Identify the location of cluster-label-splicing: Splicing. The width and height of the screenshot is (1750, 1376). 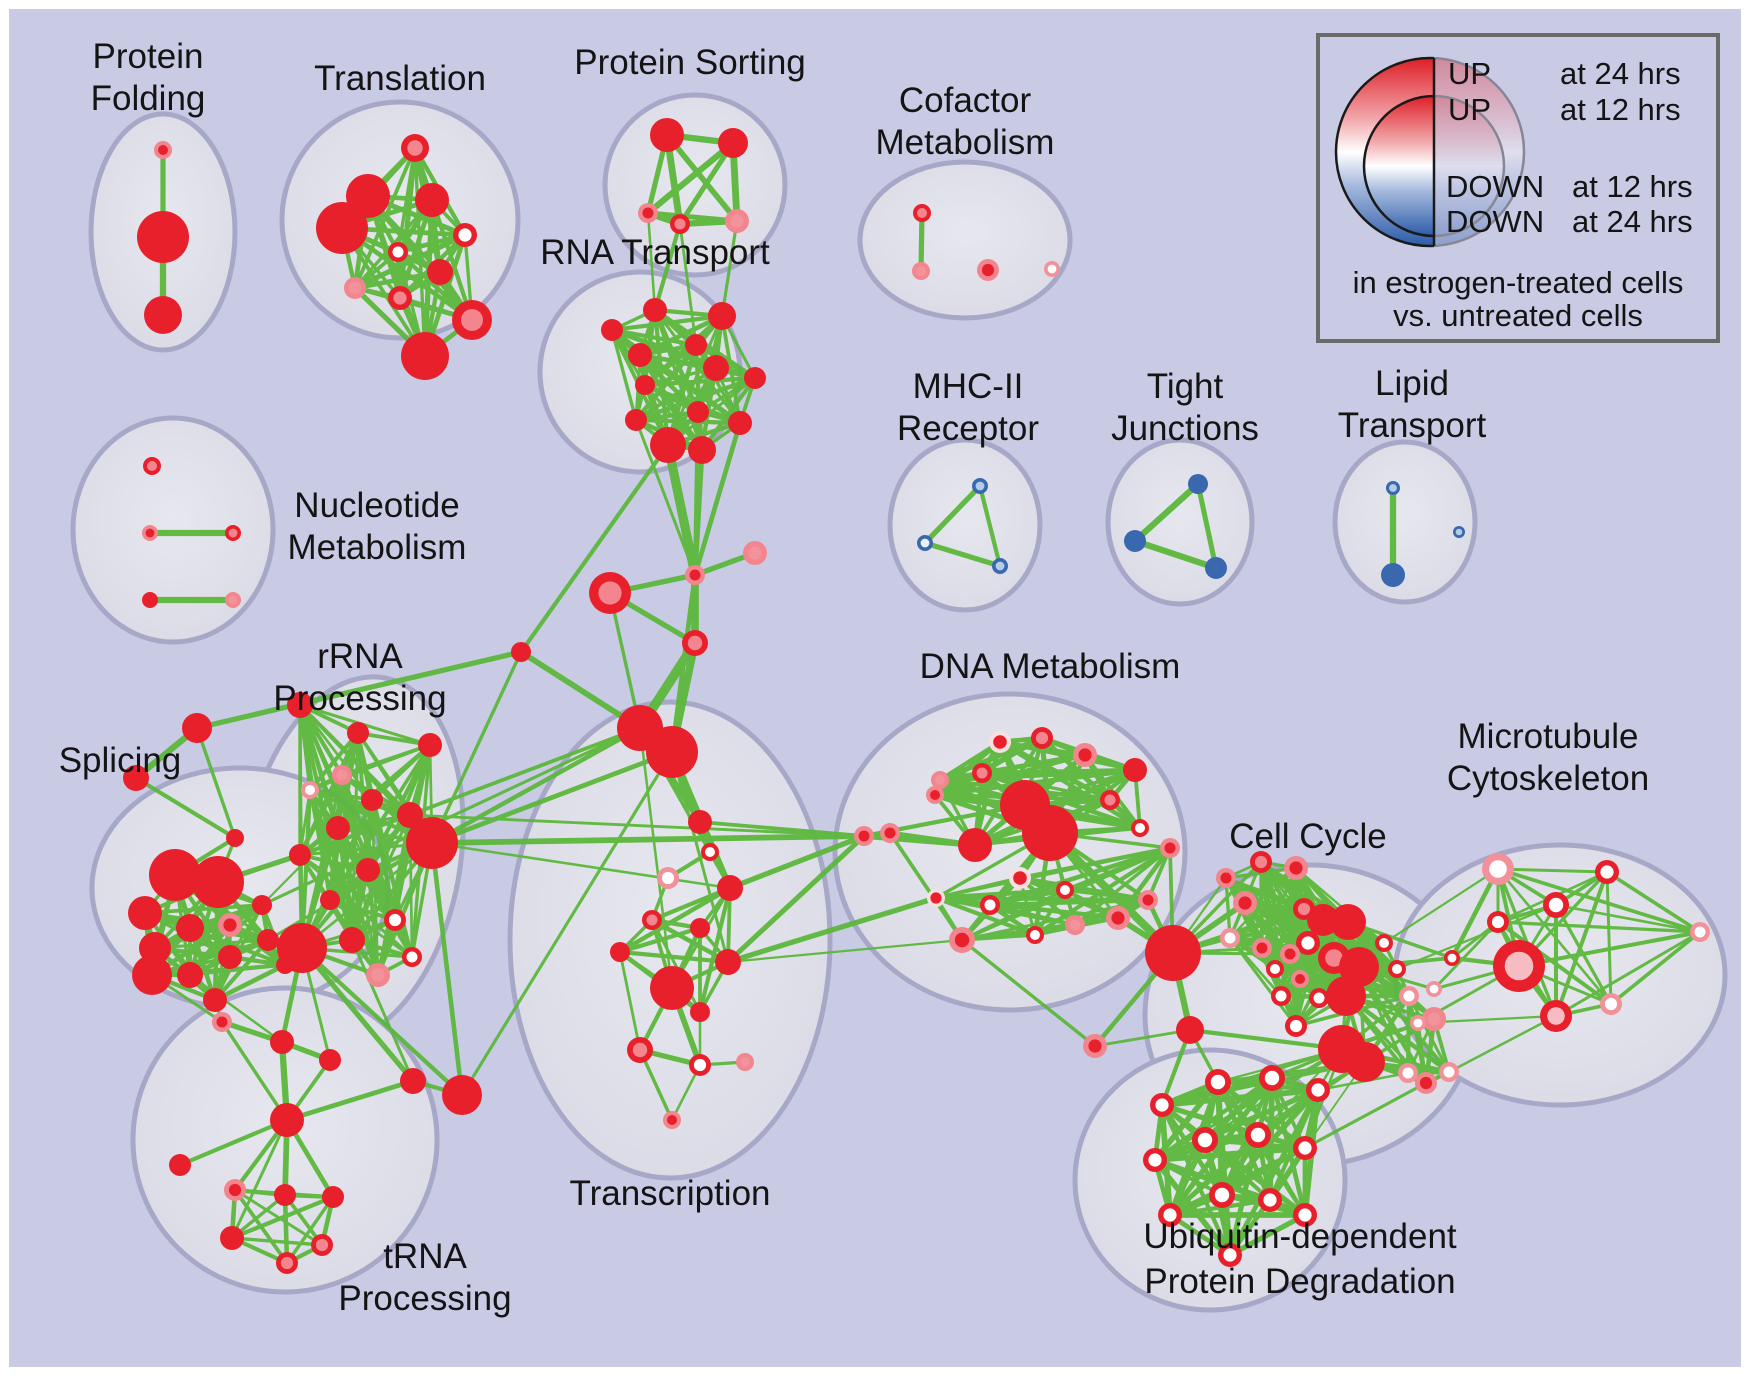
(120, 760).